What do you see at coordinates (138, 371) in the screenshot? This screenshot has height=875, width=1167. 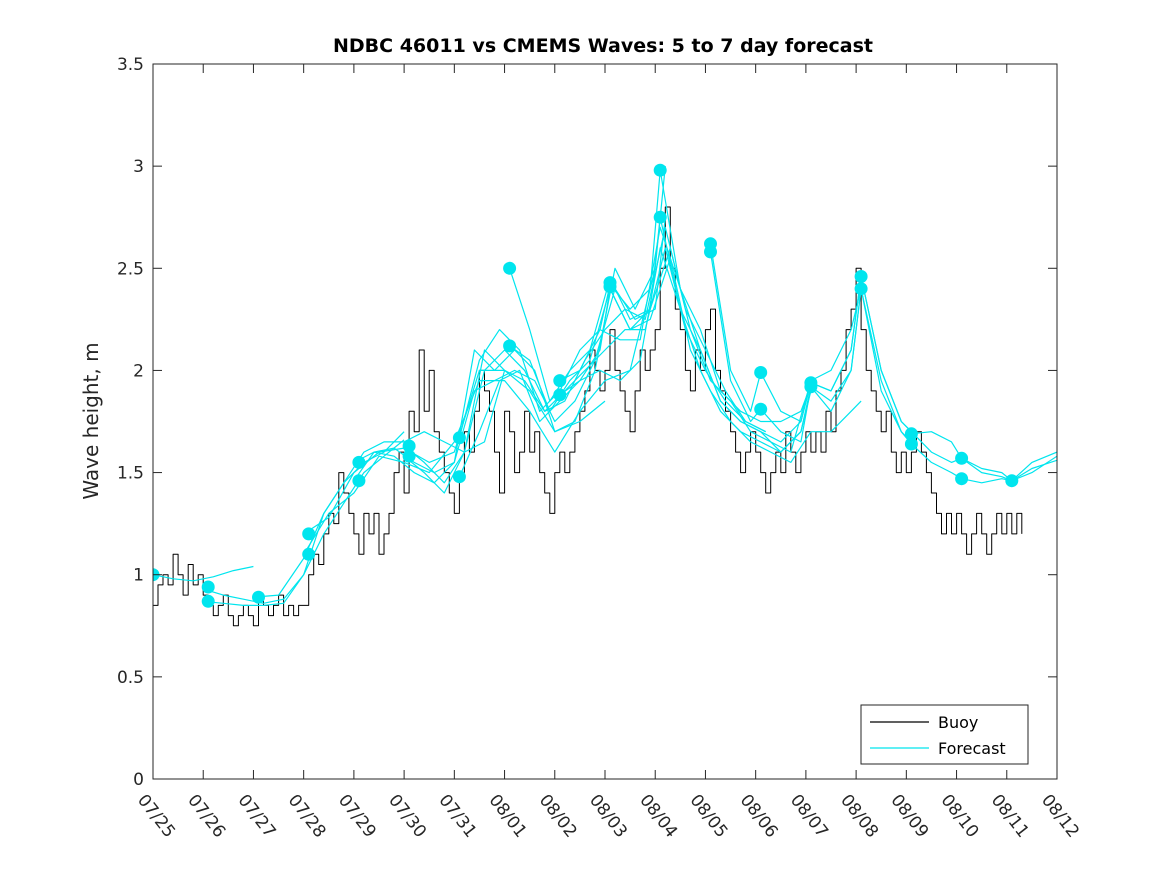 I see `y-tick-label-4: 2` at bounding box center [138, 371].